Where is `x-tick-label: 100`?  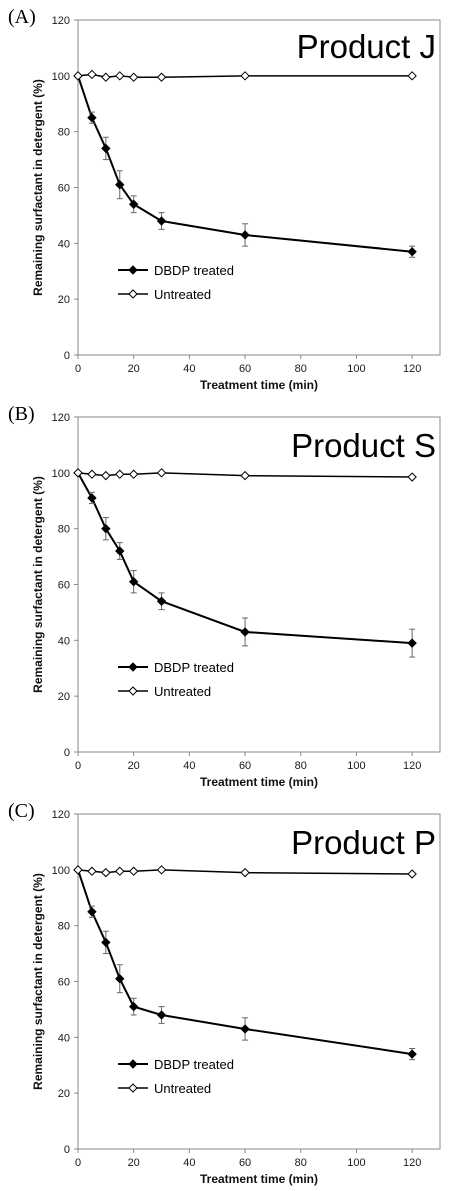 x-tick-label: 100 is located at coordinates (356, 766).